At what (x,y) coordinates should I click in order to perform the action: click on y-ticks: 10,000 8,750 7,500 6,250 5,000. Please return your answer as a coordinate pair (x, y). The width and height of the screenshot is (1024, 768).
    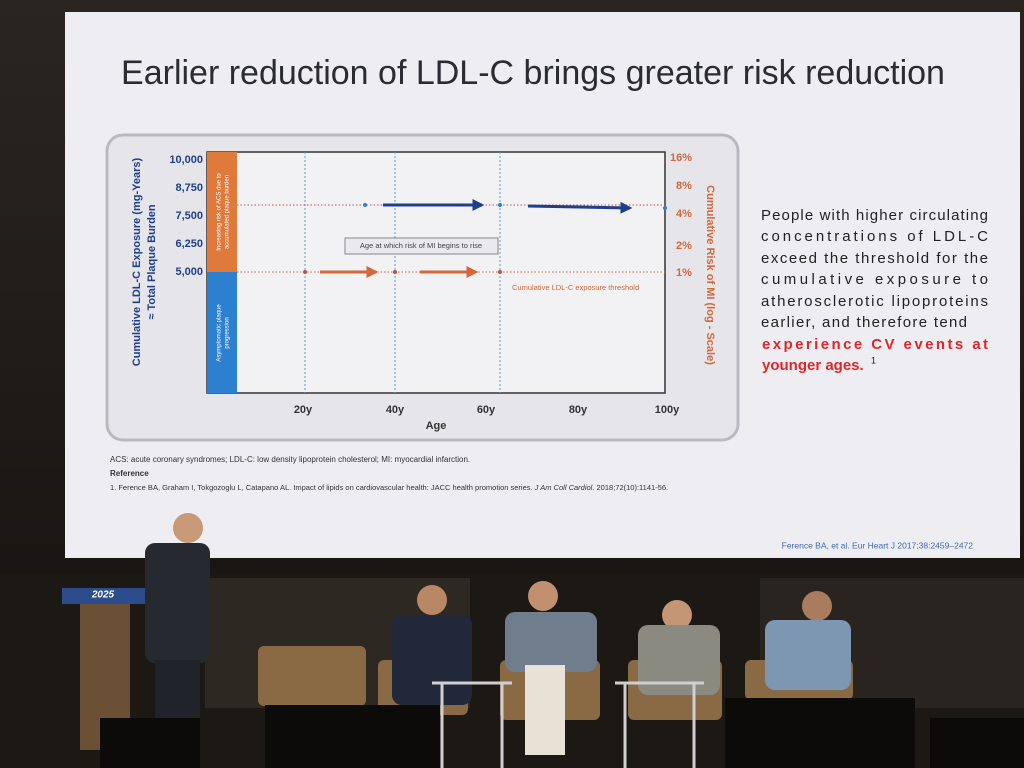
    Looking at the image, I should click on (186, 216).